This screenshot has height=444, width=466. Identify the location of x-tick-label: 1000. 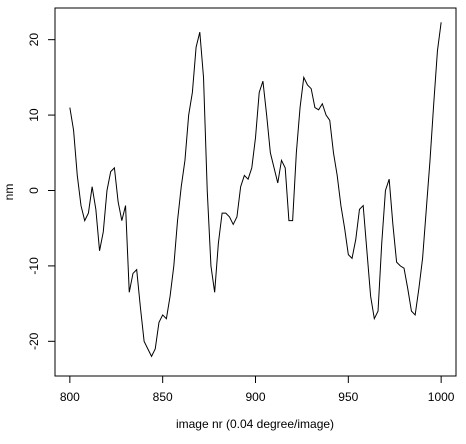
(441, 397).